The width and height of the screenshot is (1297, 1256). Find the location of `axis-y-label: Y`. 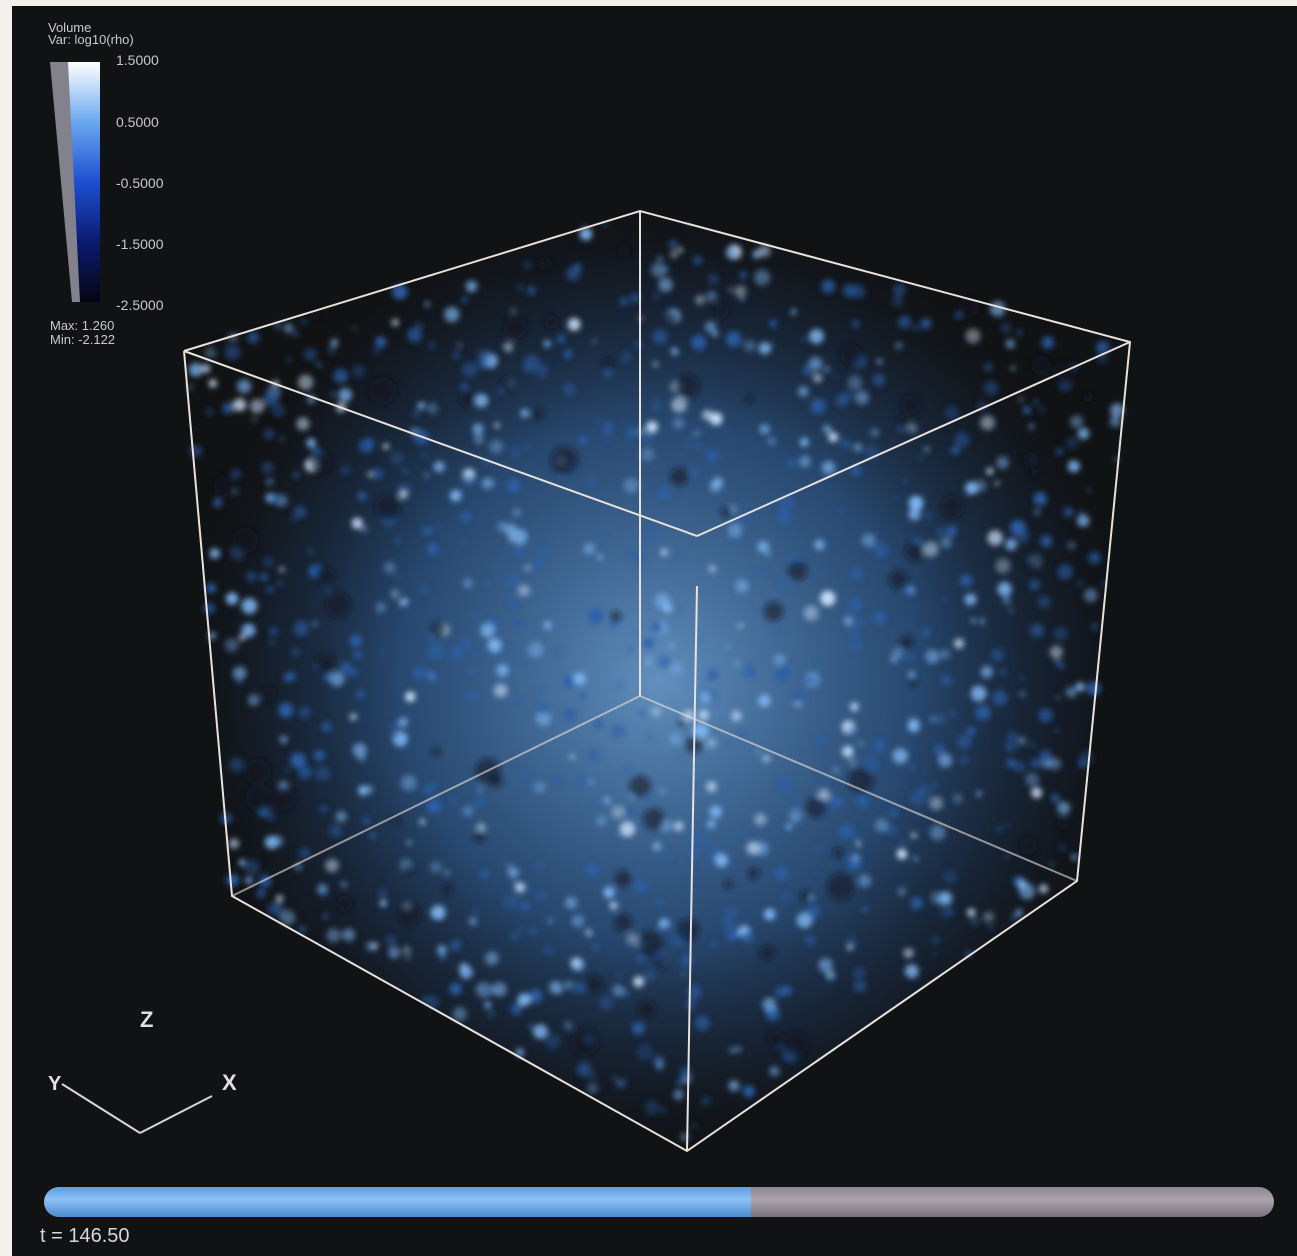

axis-y-label: Y is located at coordinates (55, 1084).